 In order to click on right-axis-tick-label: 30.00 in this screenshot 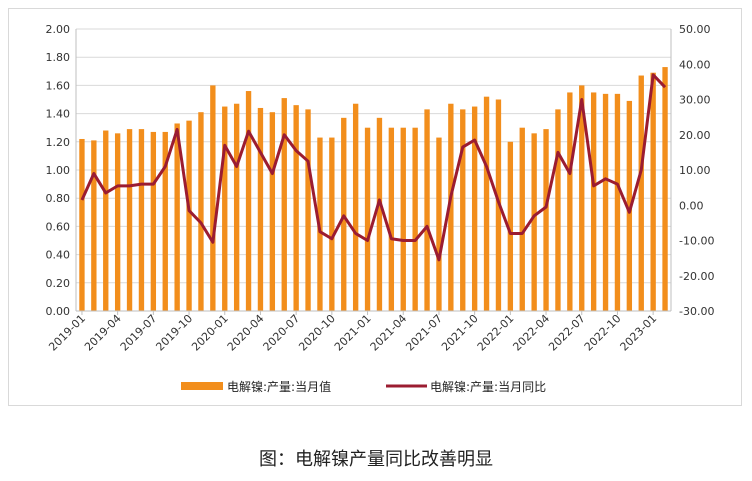, I will do `click(695, 100)`.